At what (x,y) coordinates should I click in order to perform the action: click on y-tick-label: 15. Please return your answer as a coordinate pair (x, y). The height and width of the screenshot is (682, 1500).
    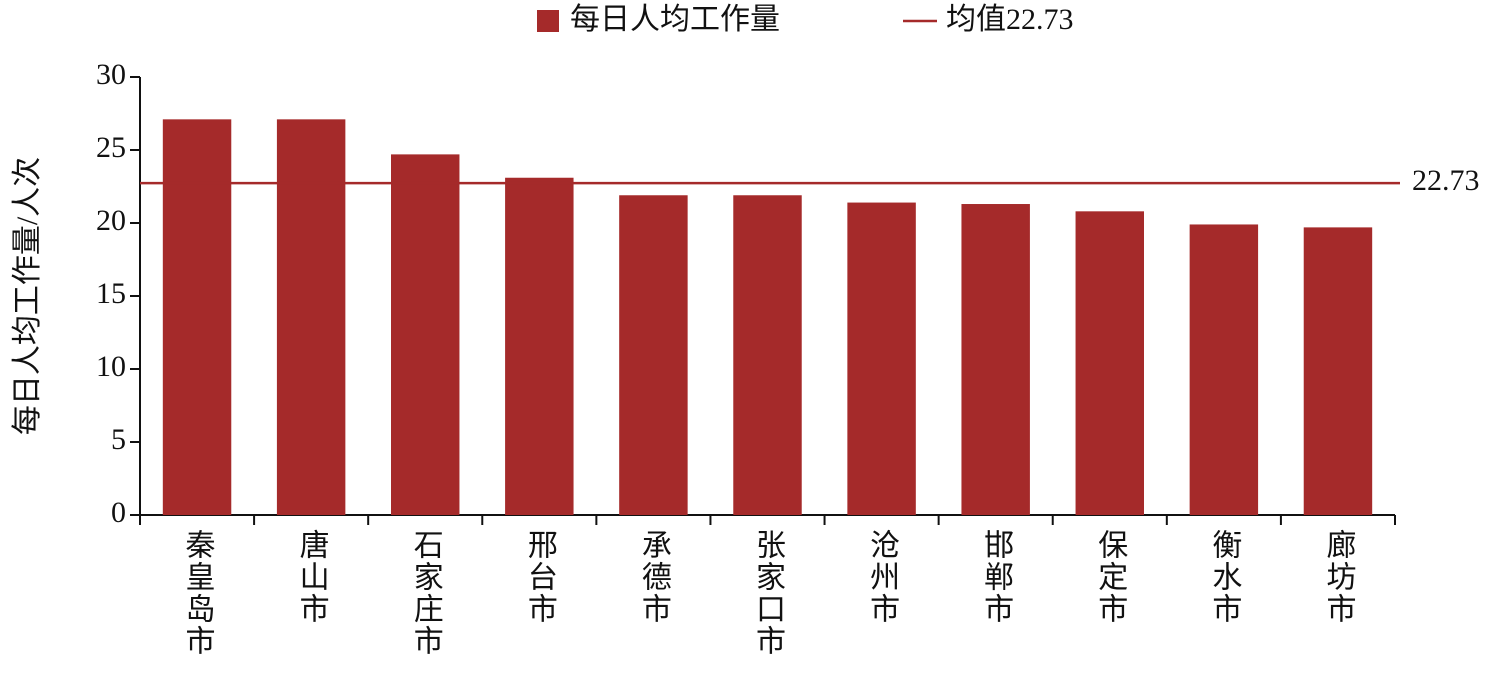
    Looking at the image, I should click on (111, 293).